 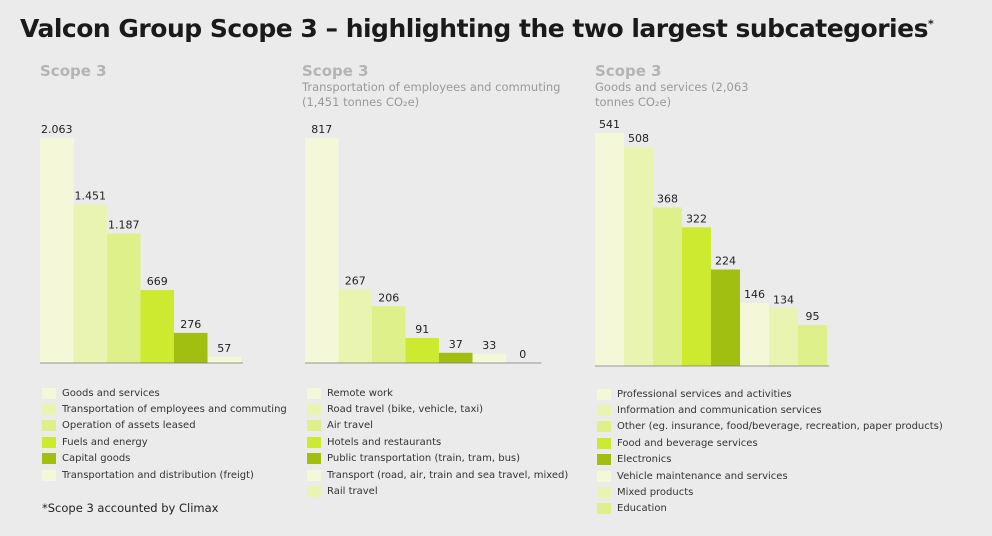 I want to click on legend-label: Information and communication services, so click(x=719, y=411).